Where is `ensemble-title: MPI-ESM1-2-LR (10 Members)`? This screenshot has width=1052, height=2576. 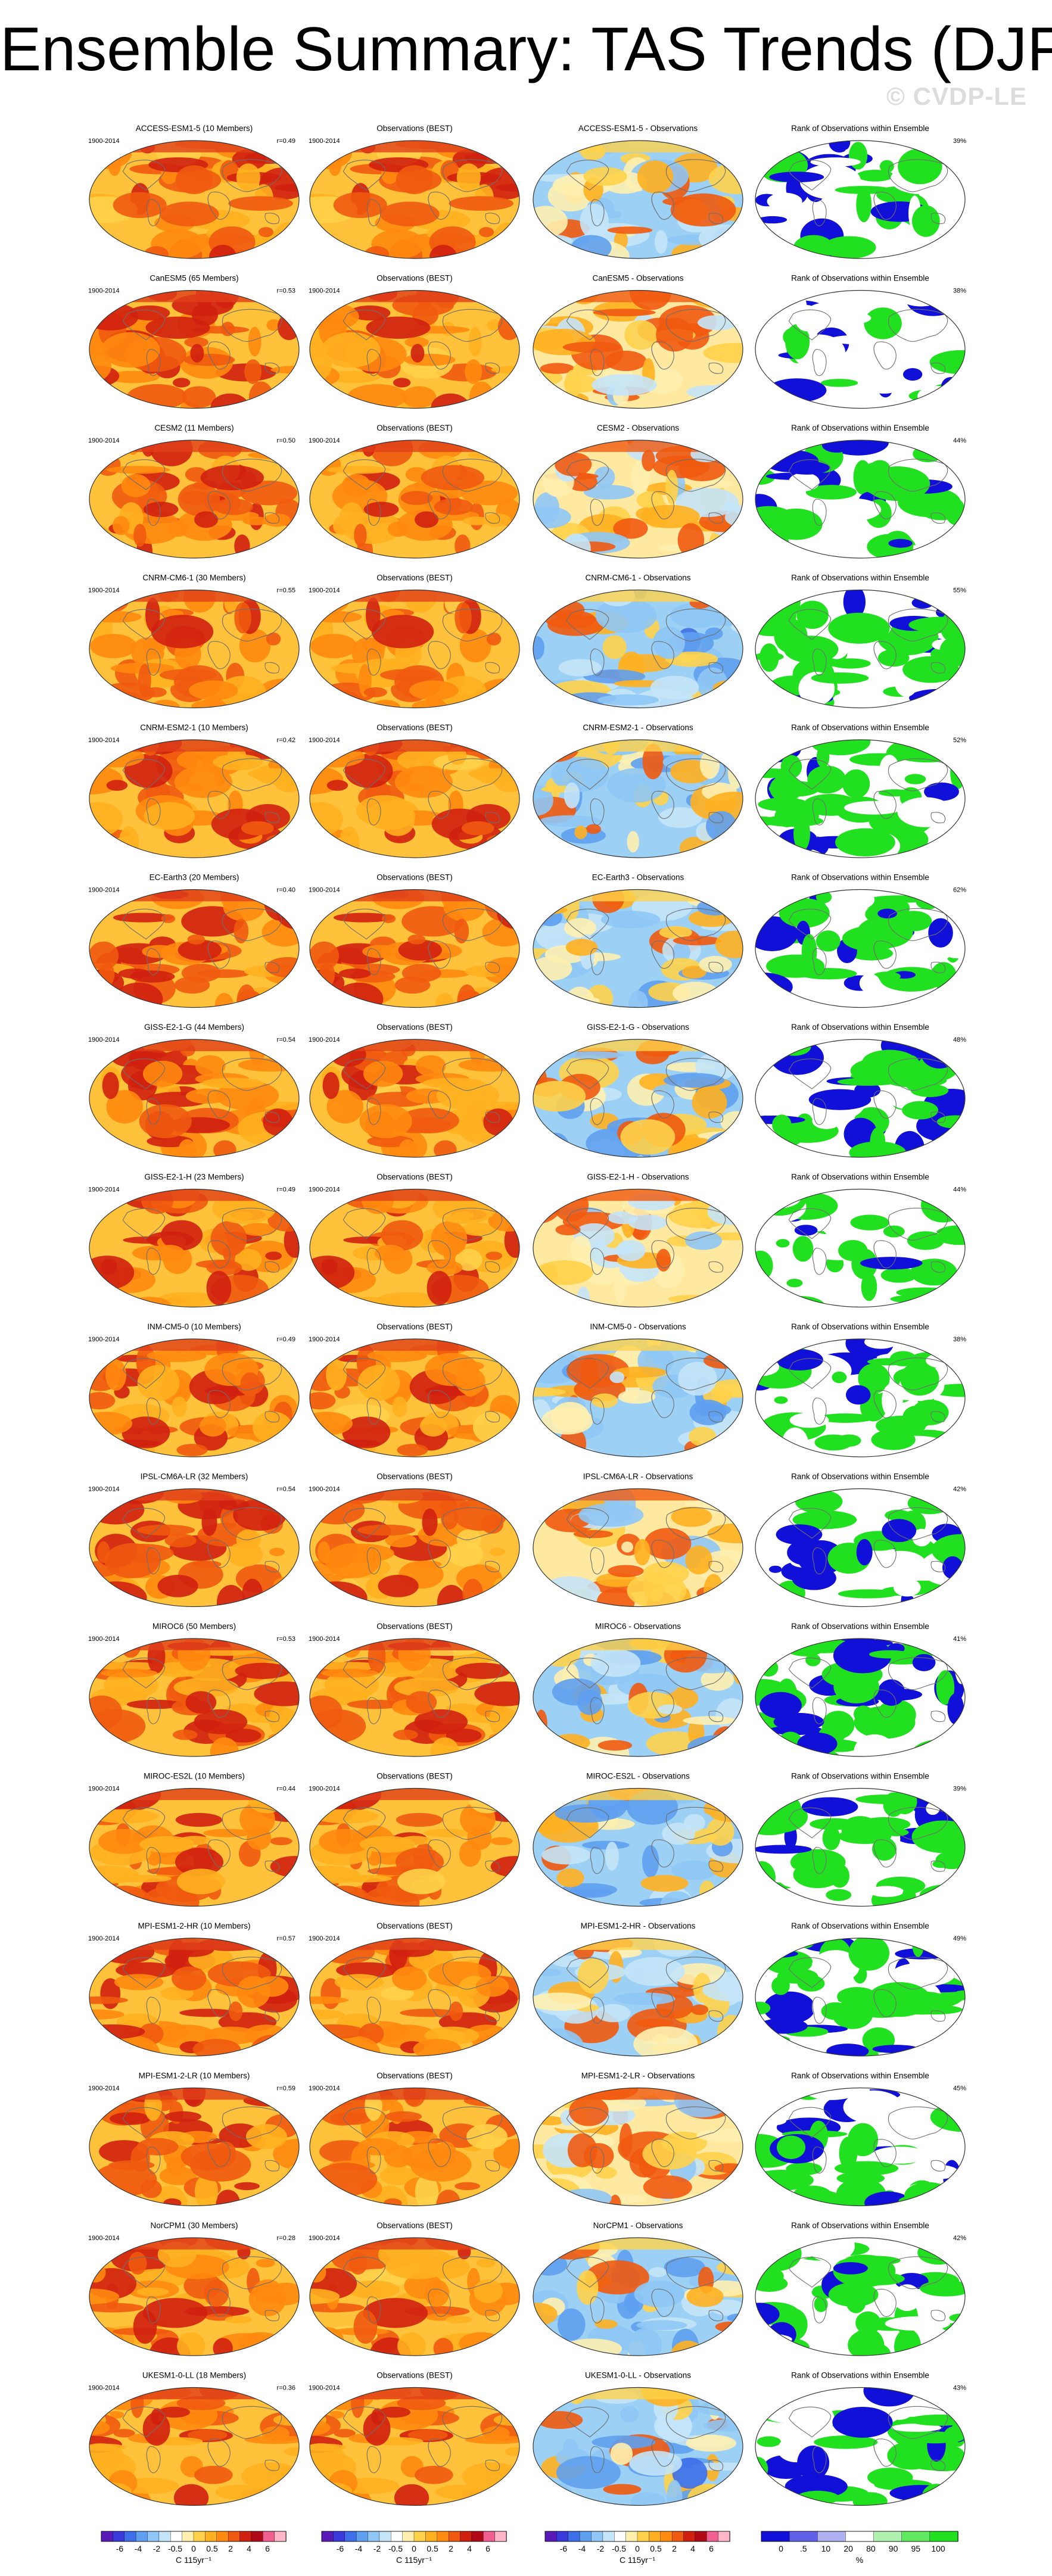
ensemble-title: MPI-ESM1-2-LR (10 Members) is located at coordinates (195, 2076).